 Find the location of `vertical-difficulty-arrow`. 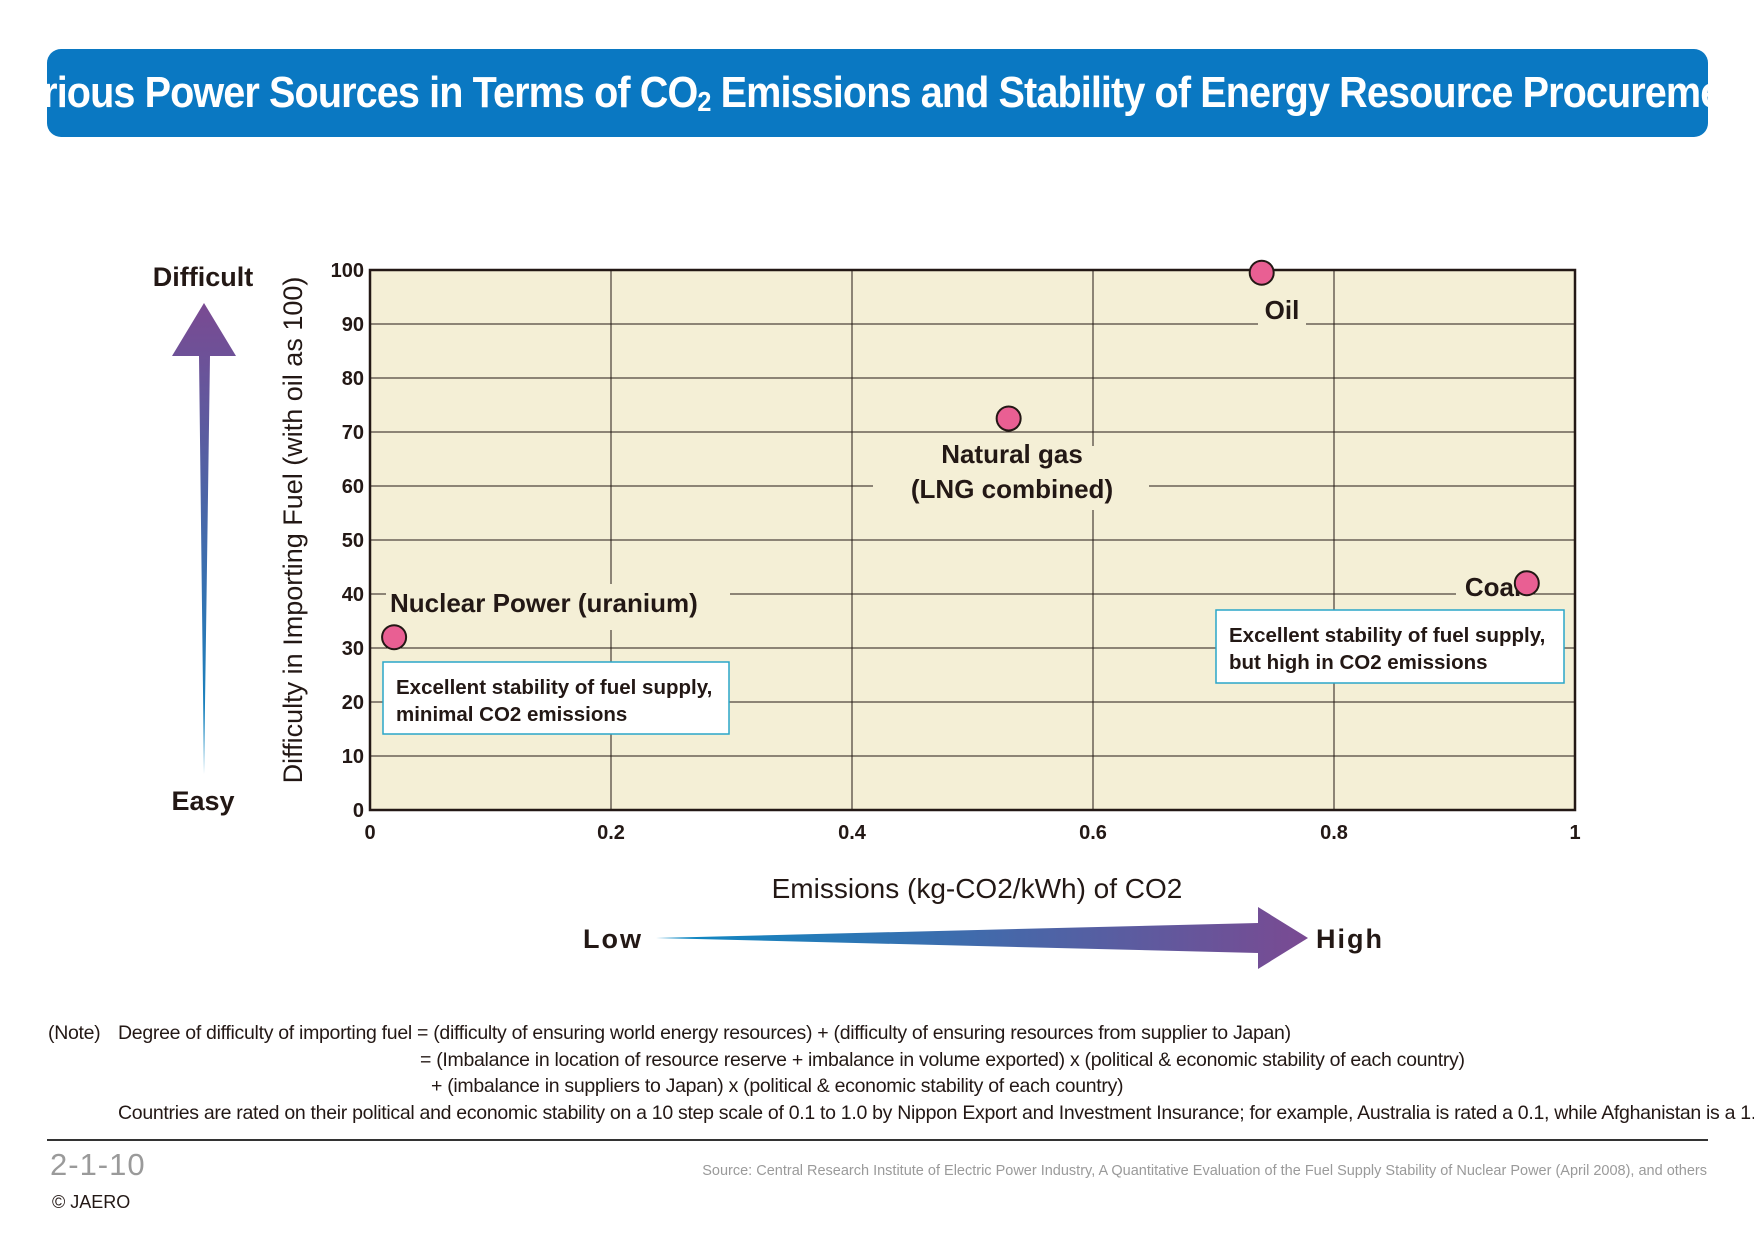

vertical-difficulty-arrow is located at coordinates (204, 538).